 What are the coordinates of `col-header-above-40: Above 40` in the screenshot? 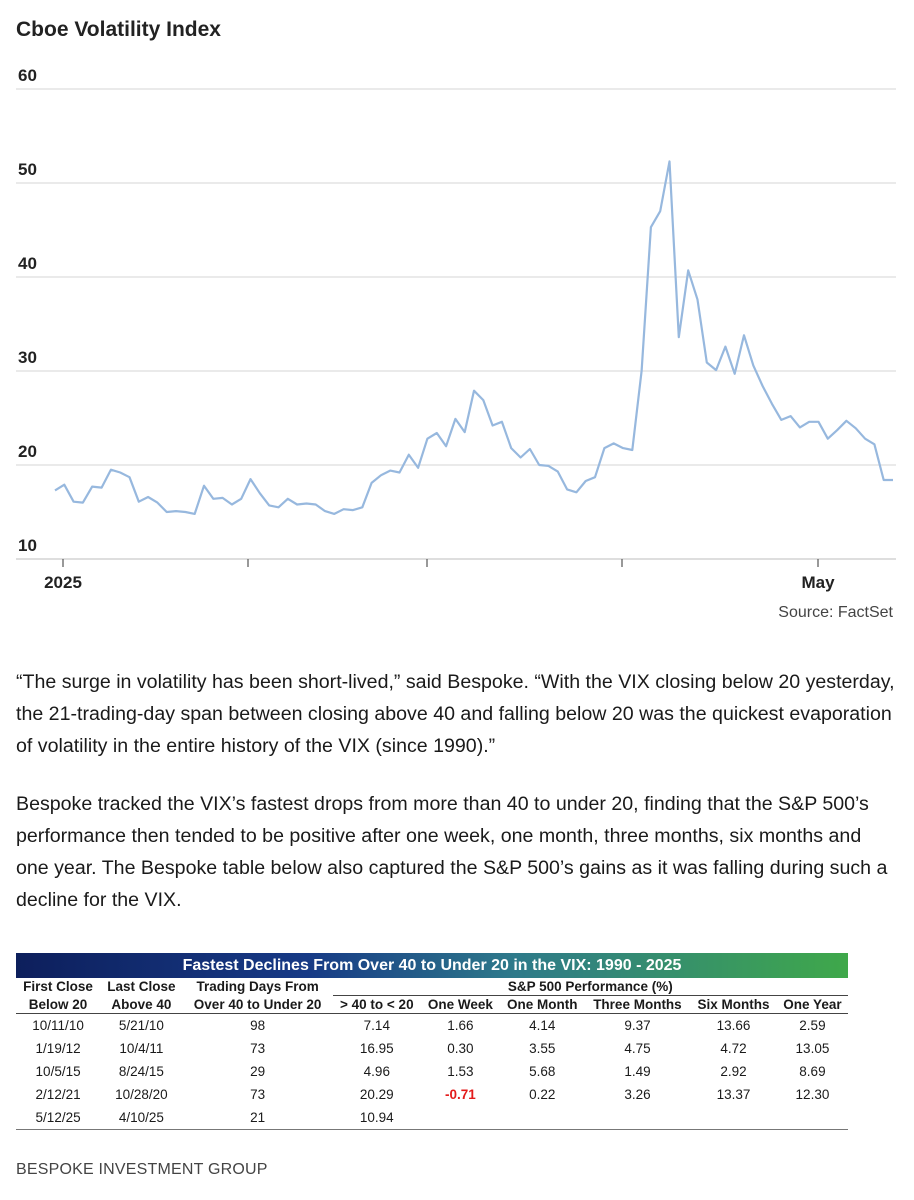 It's located at (141, 1004).